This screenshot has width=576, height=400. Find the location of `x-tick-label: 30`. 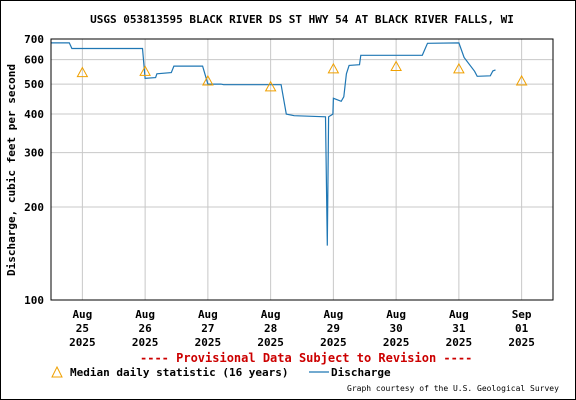

x-tick-label: 30 is located at coordinates (396, 328).